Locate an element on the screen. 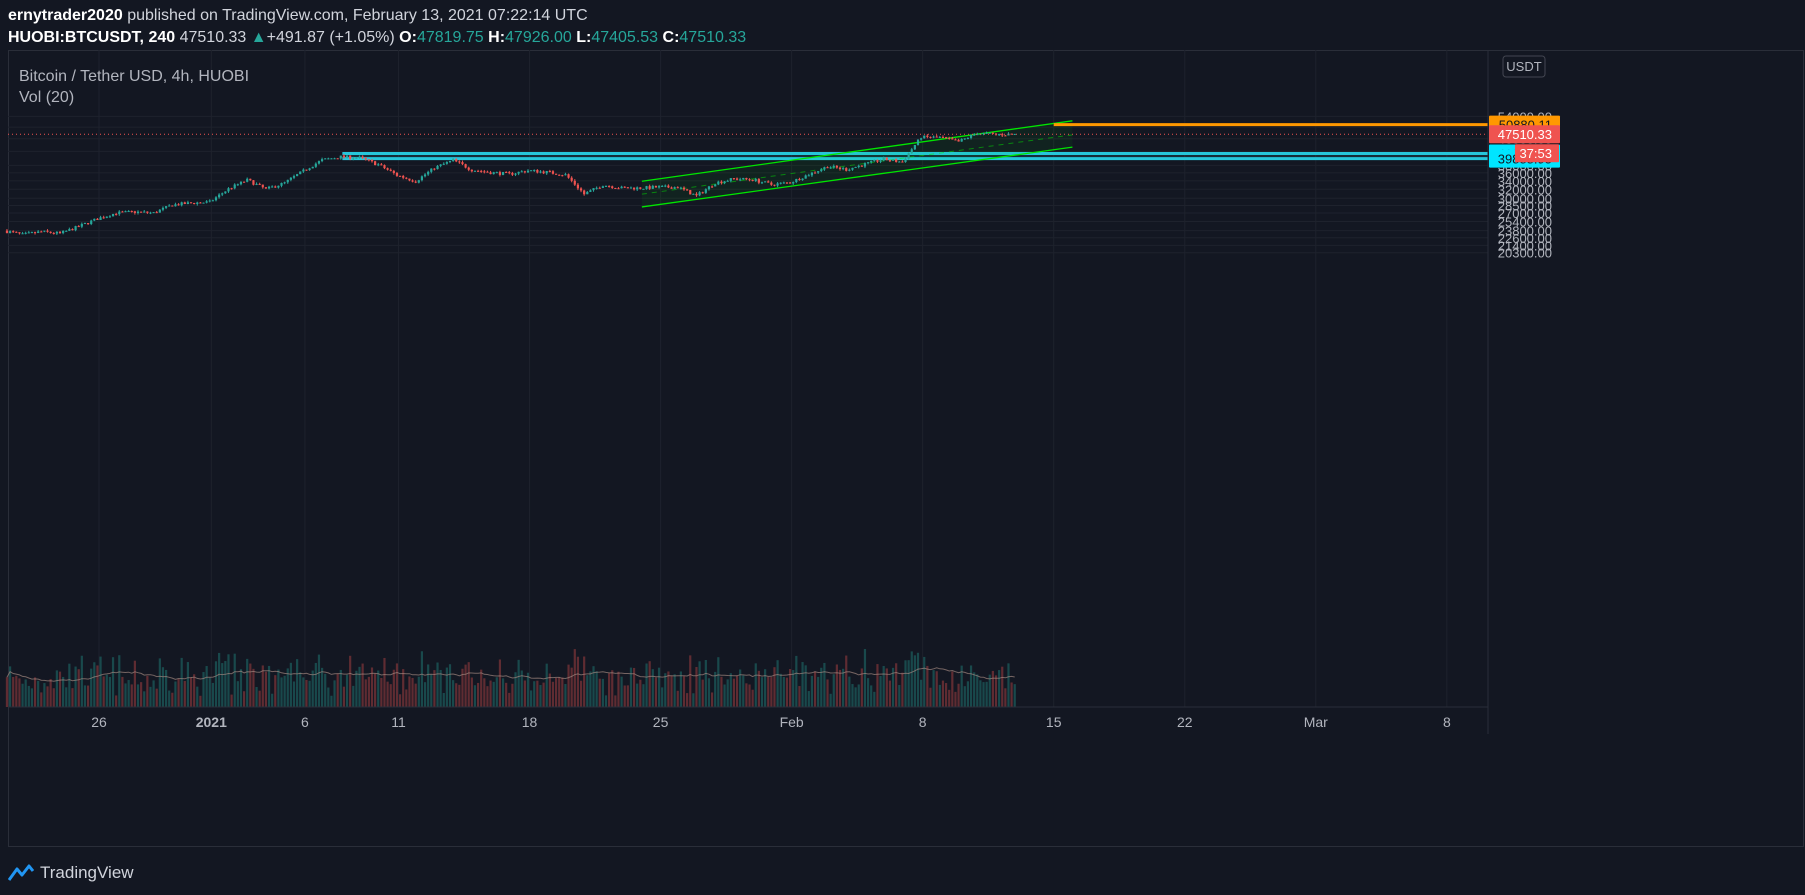 This screenshot has width=1805, height=895. footer: TradingView is located at coordinates (71, 873).